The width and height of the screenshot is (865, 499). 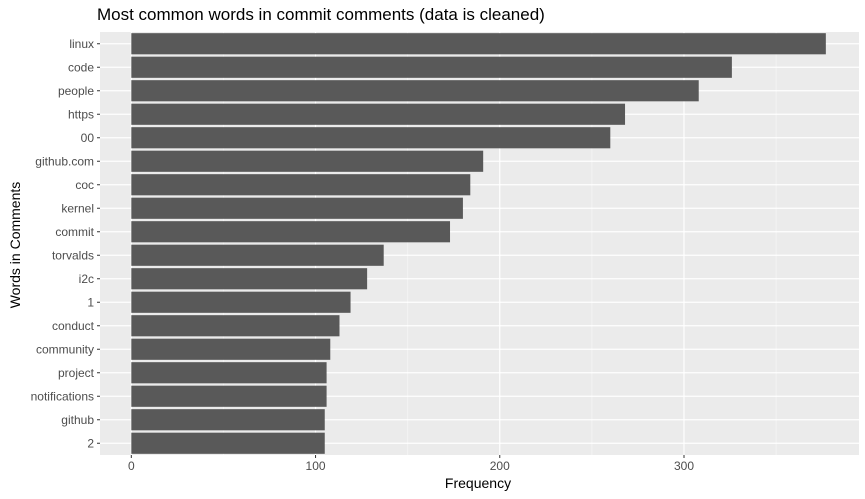 What do you see at coordinates (500, 466) in the screenshot?
I see `x-tick-label: 200` at bounding box center [500, 466].